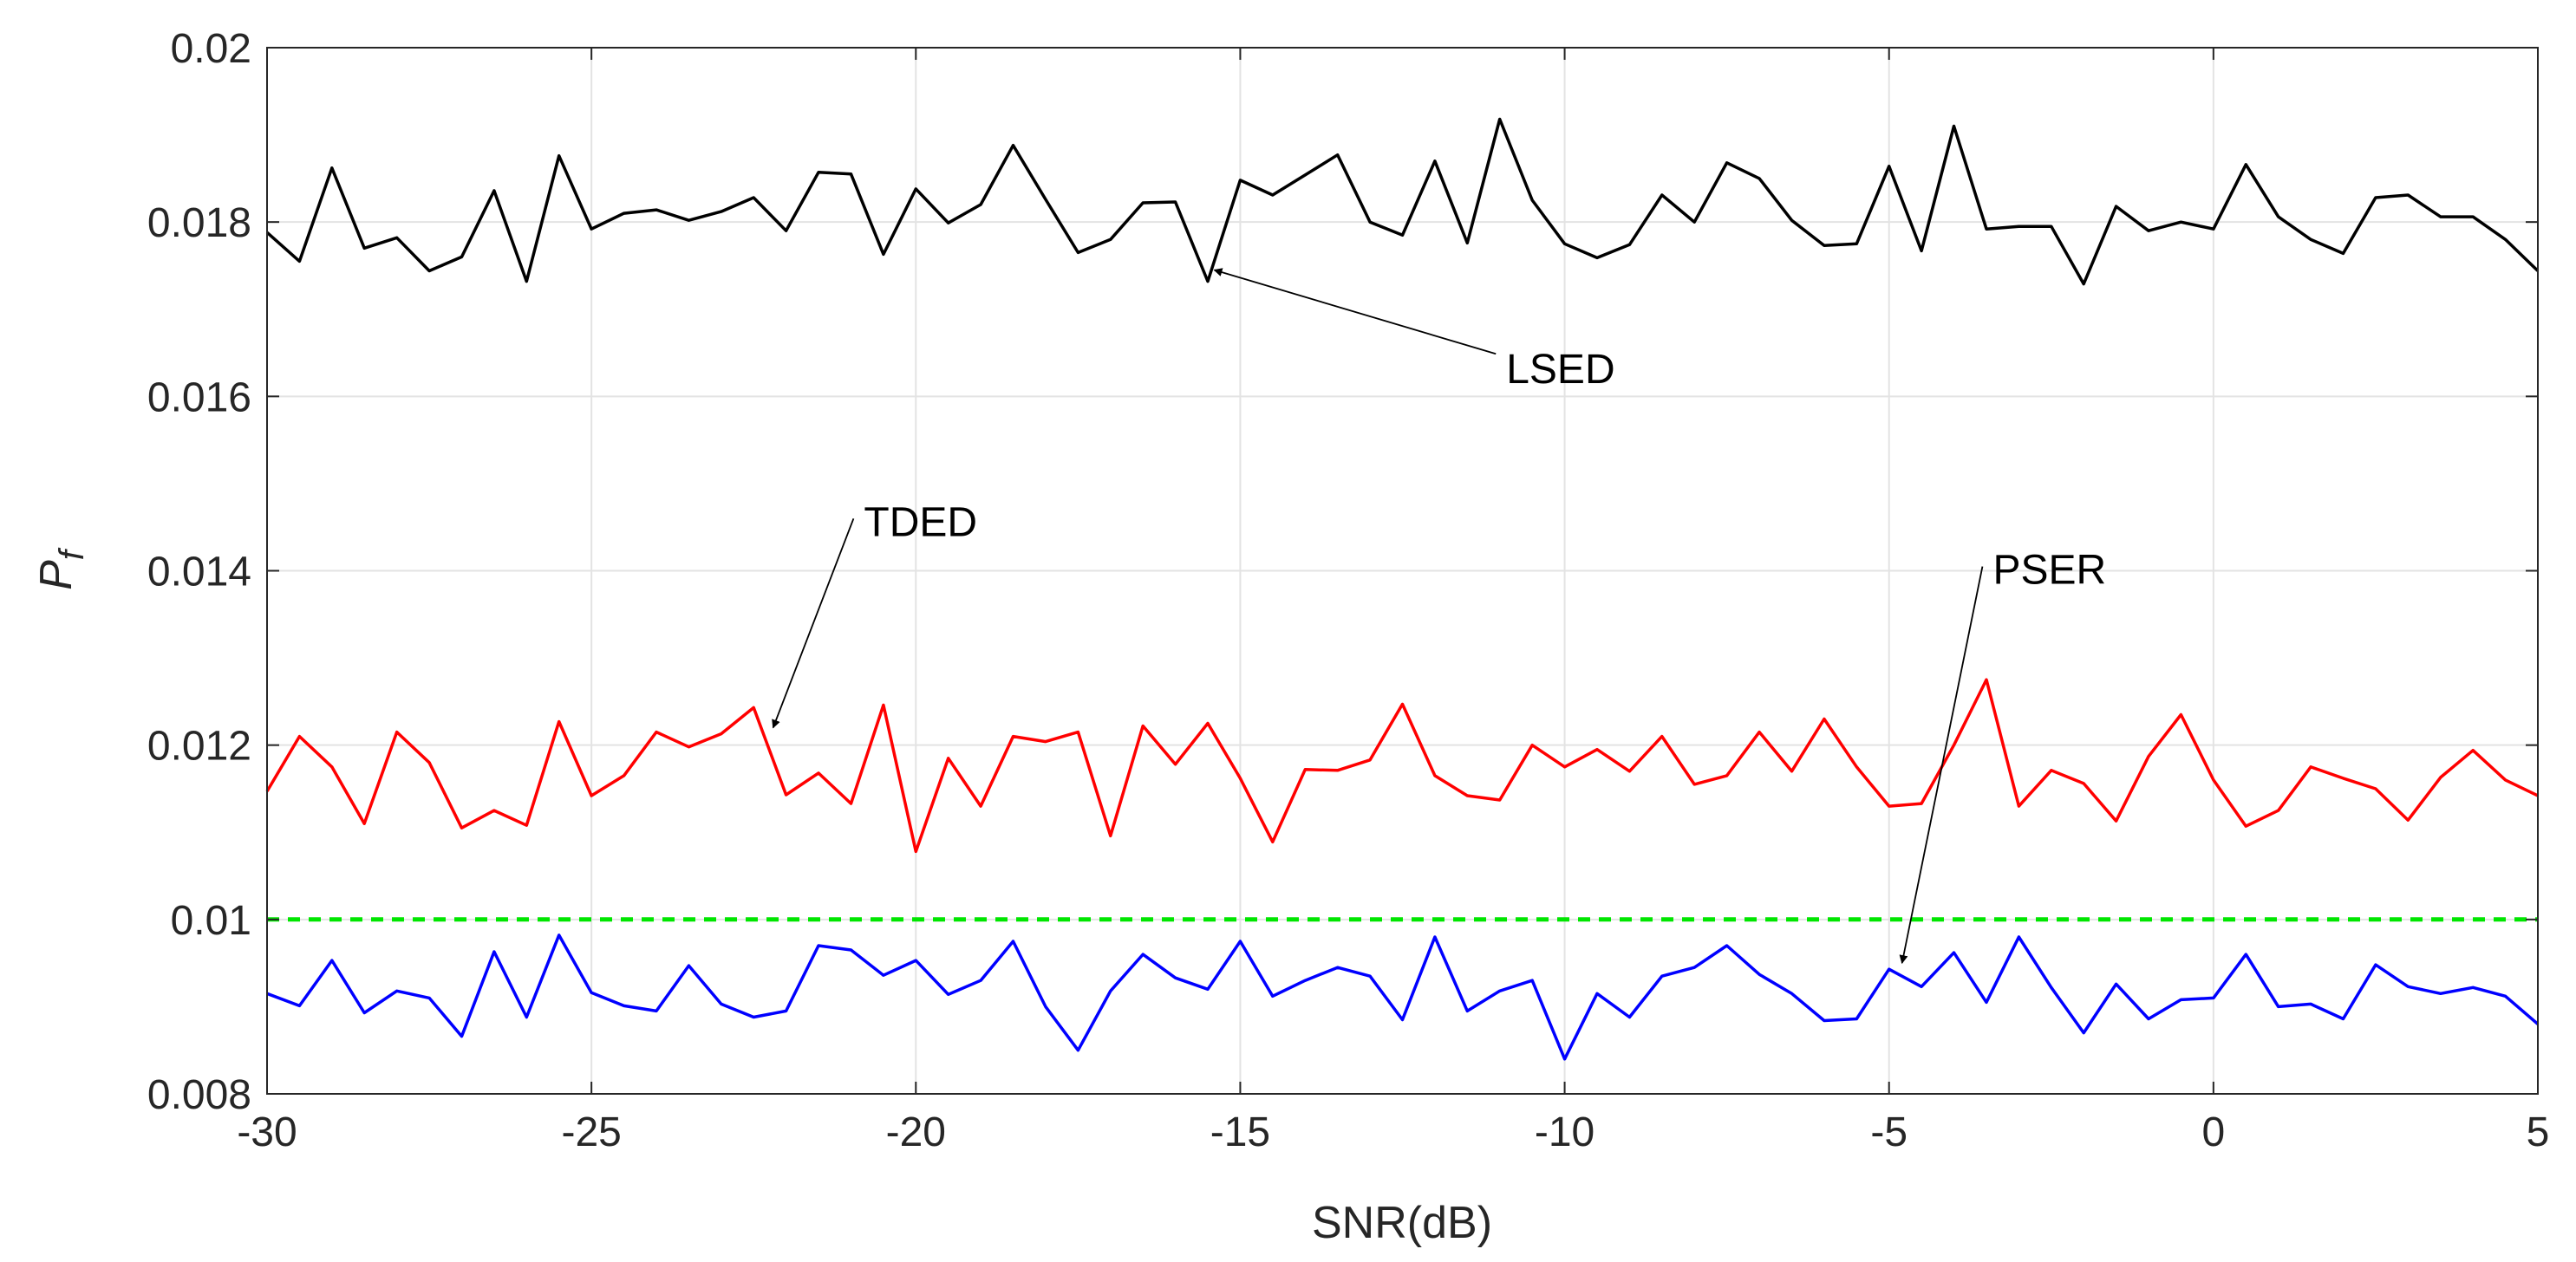  What do you see at coordinates (199, 572) in the screenshot?
I see `y-tick-label: 0.014` at bounding box center [199, 572].